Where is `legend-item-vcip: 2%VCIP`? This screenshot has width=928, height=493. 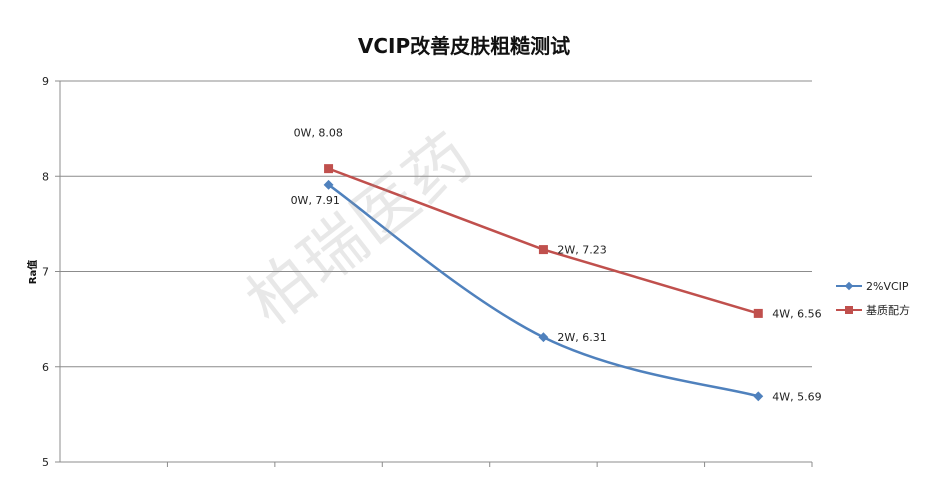
legend-item-vcip: 2%VCIP is located at coordinates (873, 286).